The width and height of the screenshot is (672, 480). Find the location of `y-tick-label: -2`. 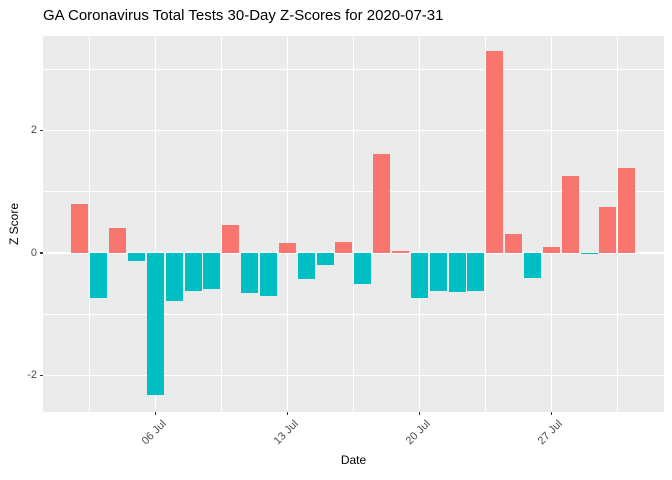

y-tick-label: -2 is located at coordinates (32, 375).